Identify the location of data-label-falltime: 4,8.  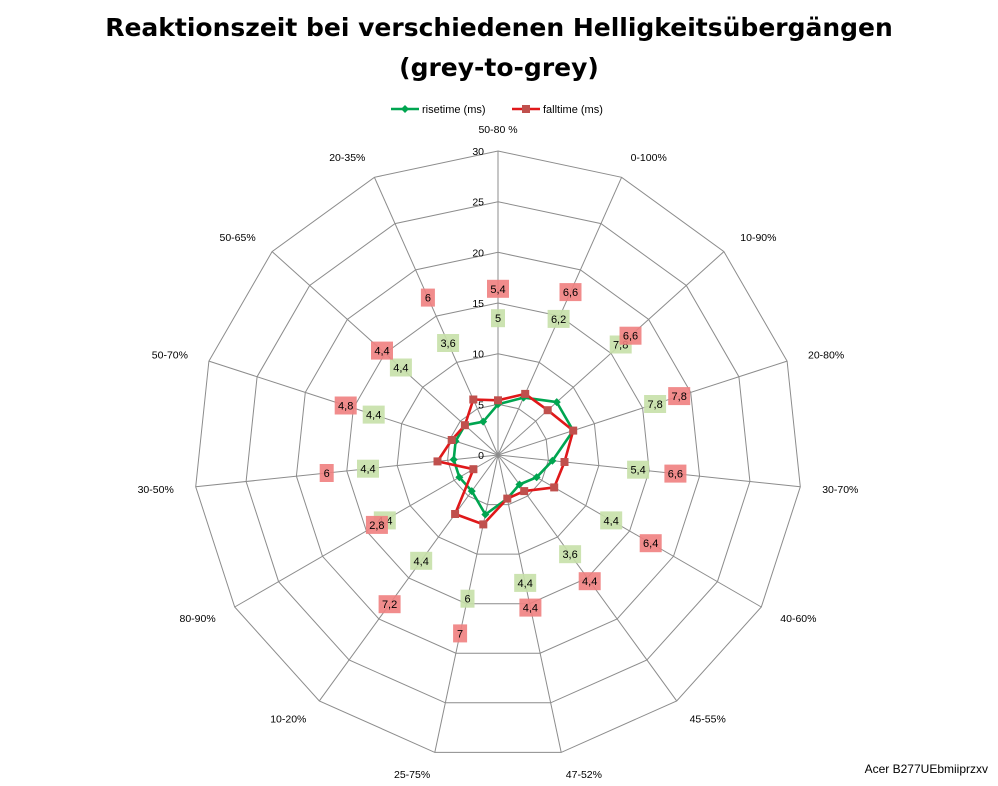
(345, 405).